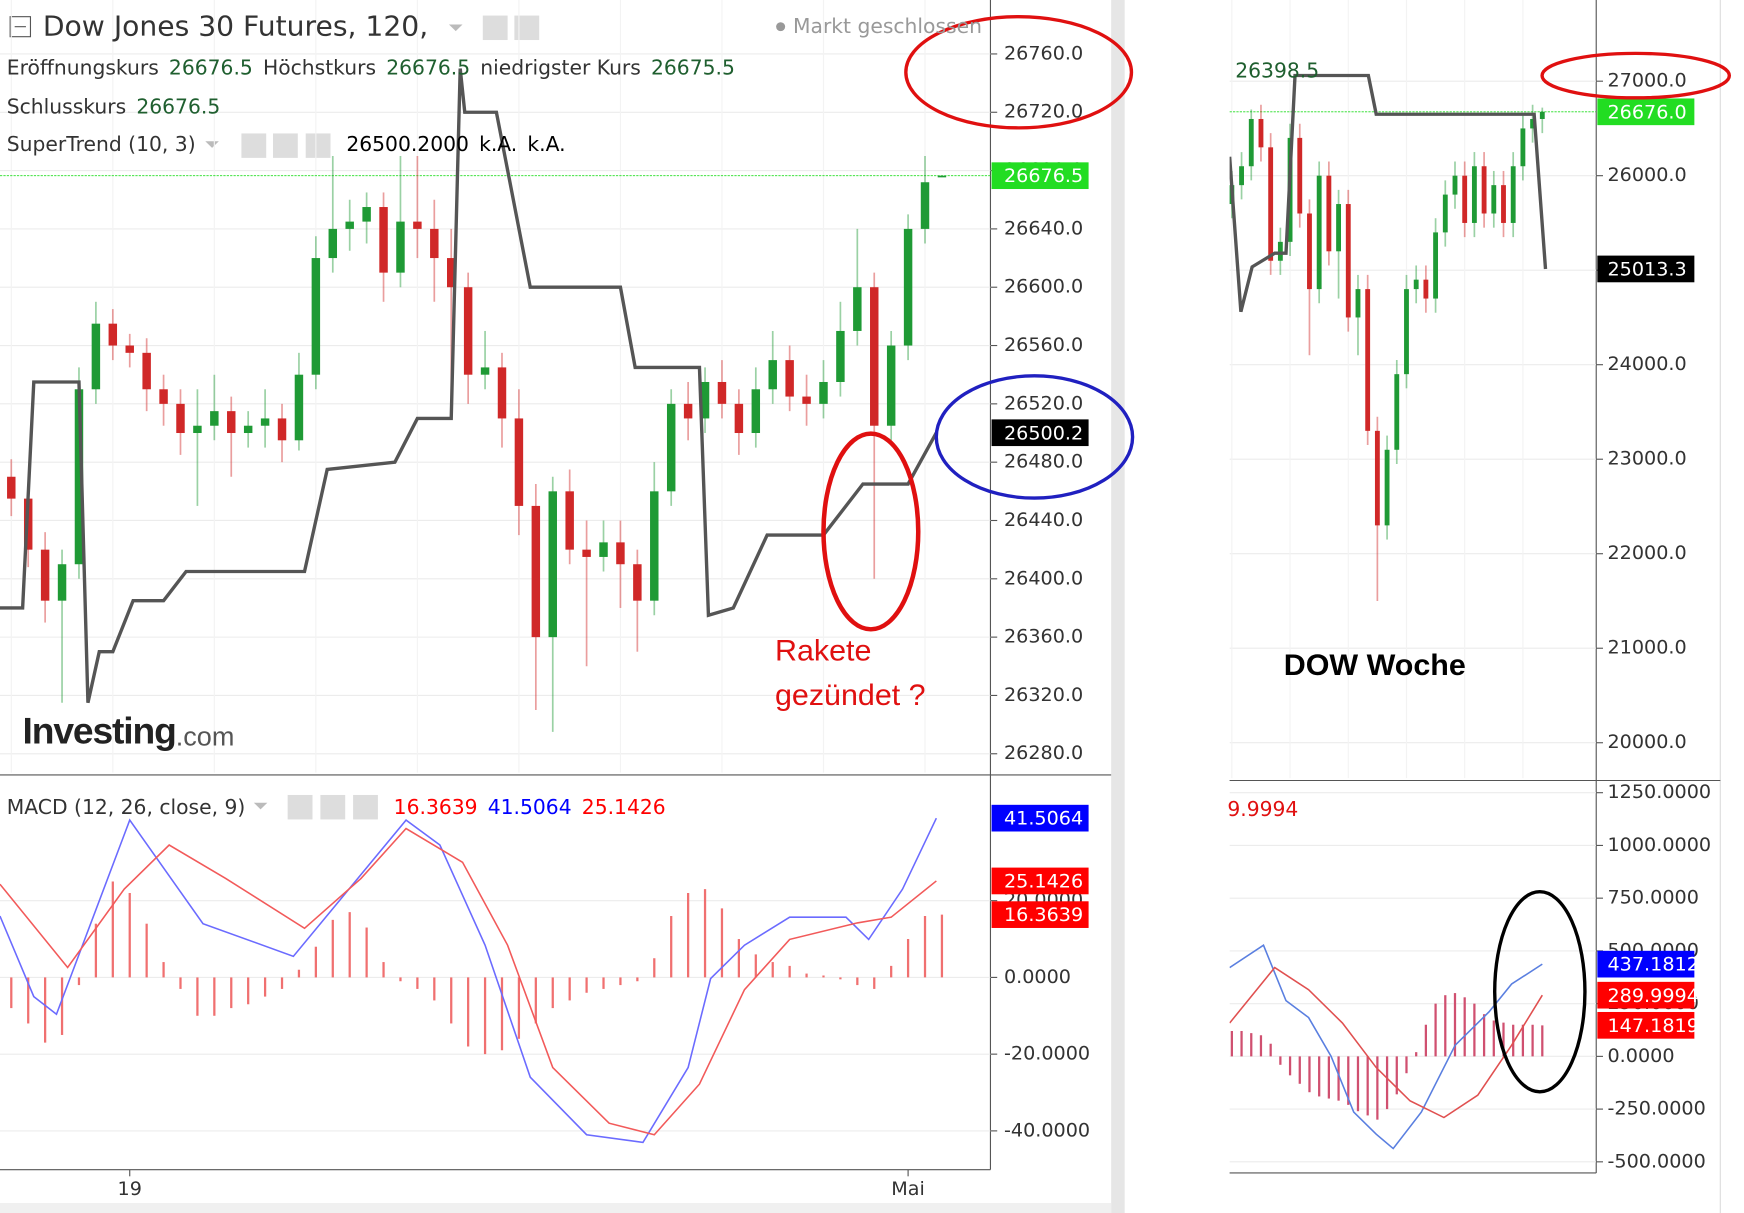  I want to click on macd-readout: 9.9994, so click(1262, 809).